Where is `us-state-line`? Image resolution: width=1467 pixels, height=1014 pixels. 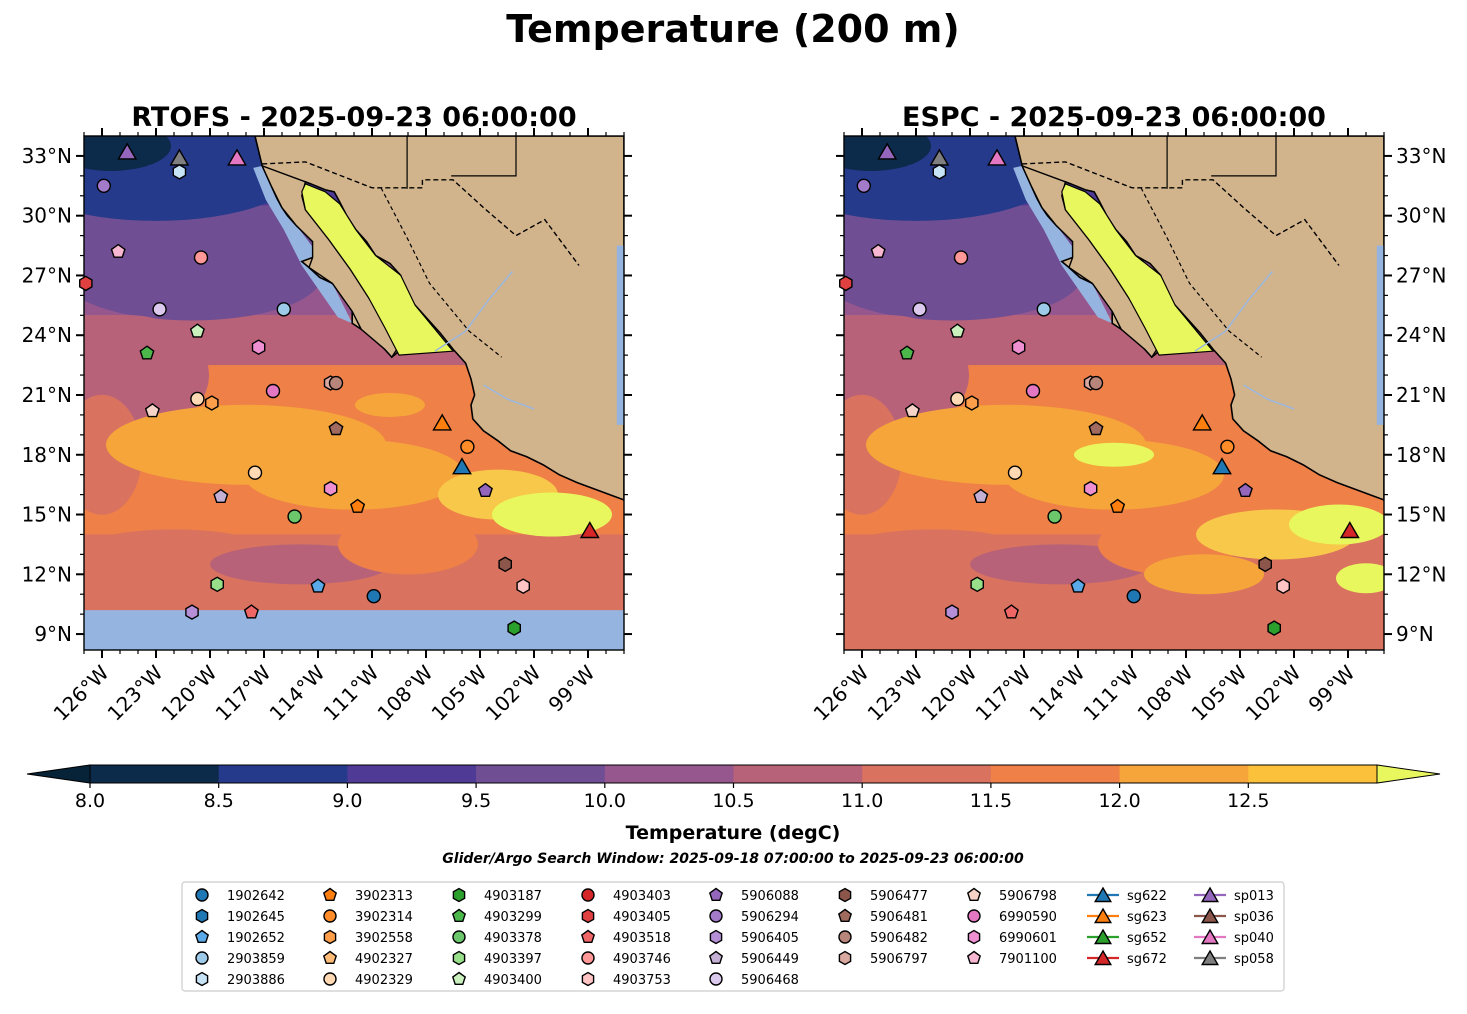 us-state-line is located at coordinates (1244, 156).